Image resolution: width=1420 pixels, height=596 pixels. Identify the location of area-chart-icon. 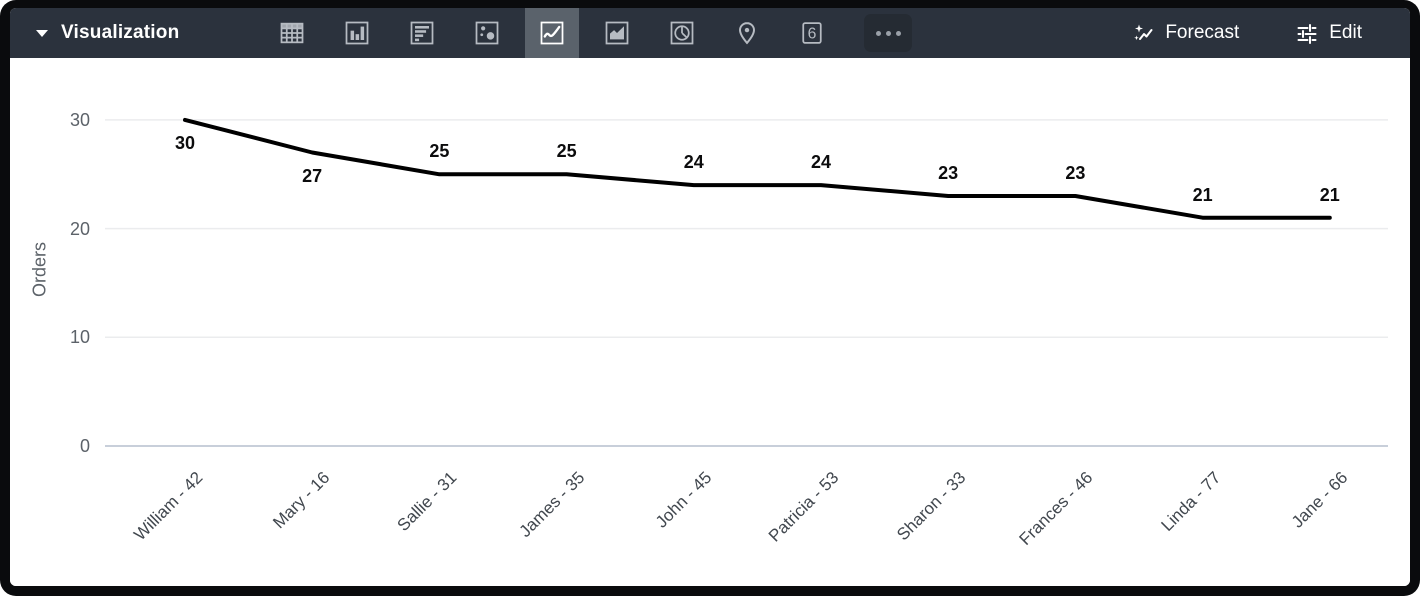
(617, 33).